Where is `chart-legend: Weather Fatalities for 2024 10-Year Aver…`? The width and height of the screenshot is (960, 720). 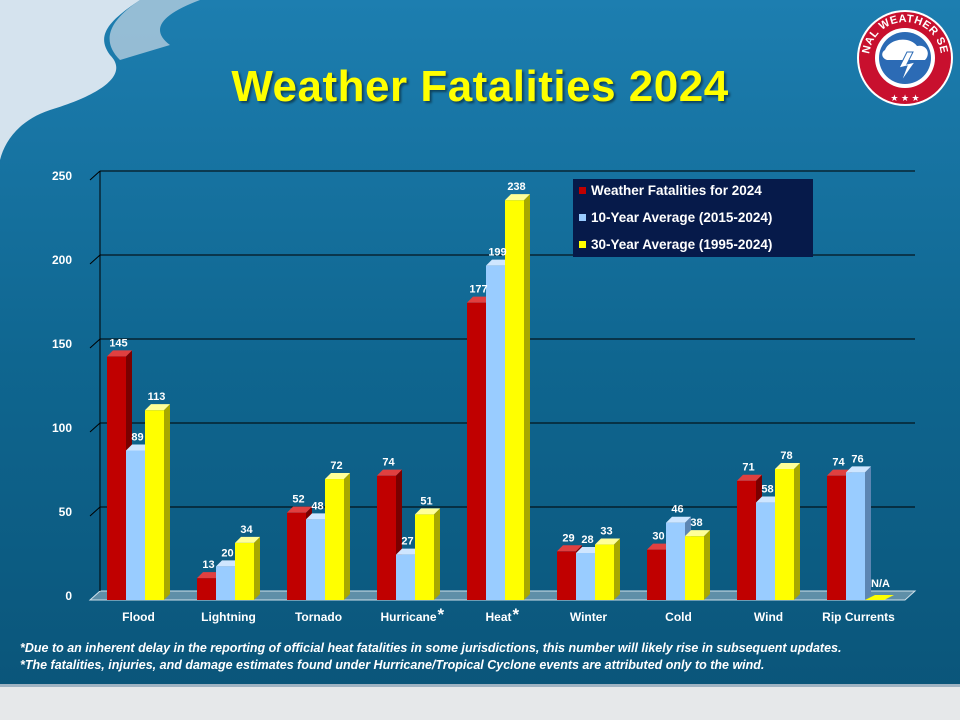 chart-legend: Weather Fatalities for 2024 10-Year Aver… is located at coordinates (693, 218).